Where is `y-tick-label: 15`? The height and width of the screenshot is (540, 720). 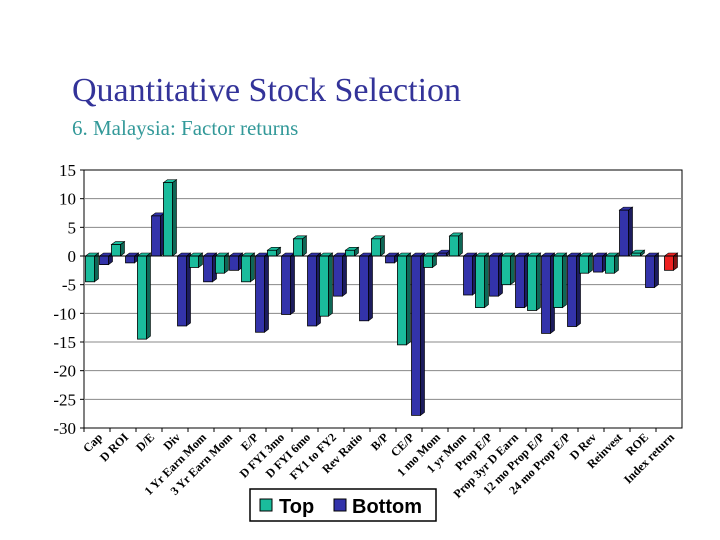 y-tick-label: 15 is located at coordinates (67, 170).